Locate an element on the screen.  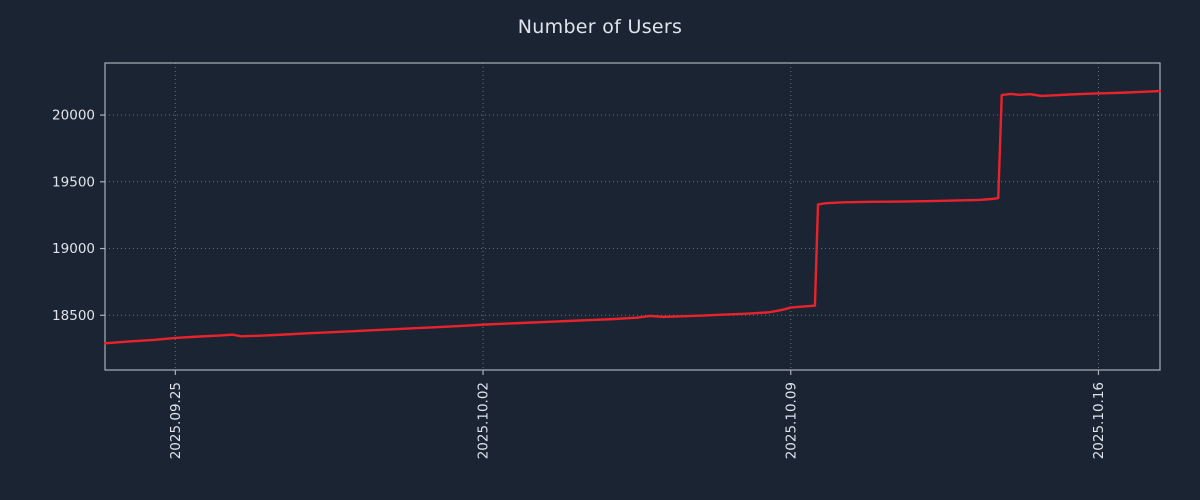
y-tick-label: 19000 is located at coordinates (73, 249).